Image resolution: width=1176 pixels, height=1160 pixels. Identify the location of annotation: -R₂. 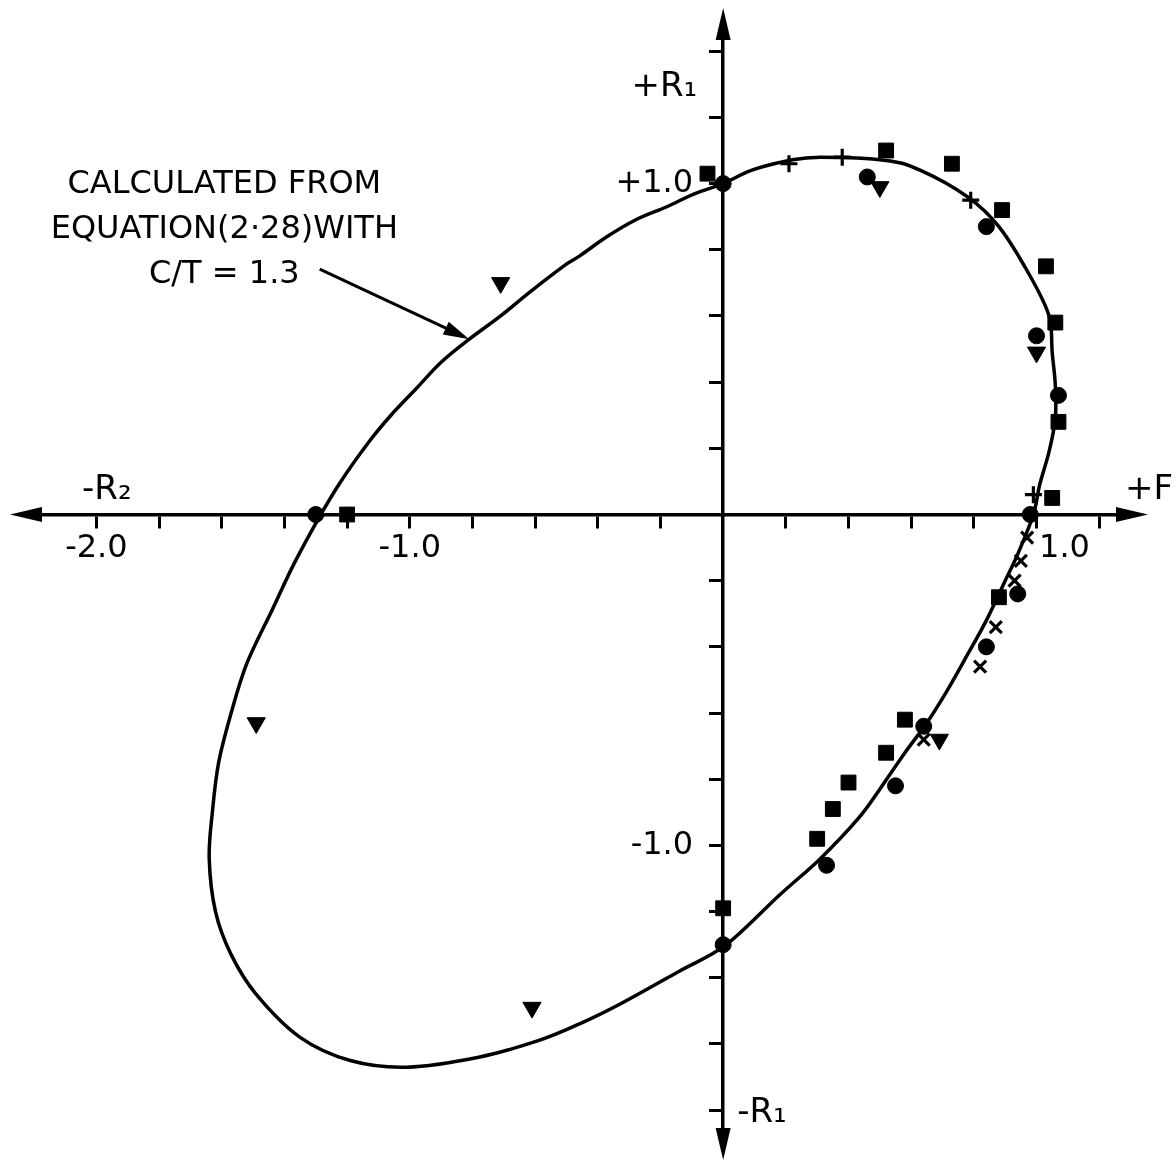
(107, 486).